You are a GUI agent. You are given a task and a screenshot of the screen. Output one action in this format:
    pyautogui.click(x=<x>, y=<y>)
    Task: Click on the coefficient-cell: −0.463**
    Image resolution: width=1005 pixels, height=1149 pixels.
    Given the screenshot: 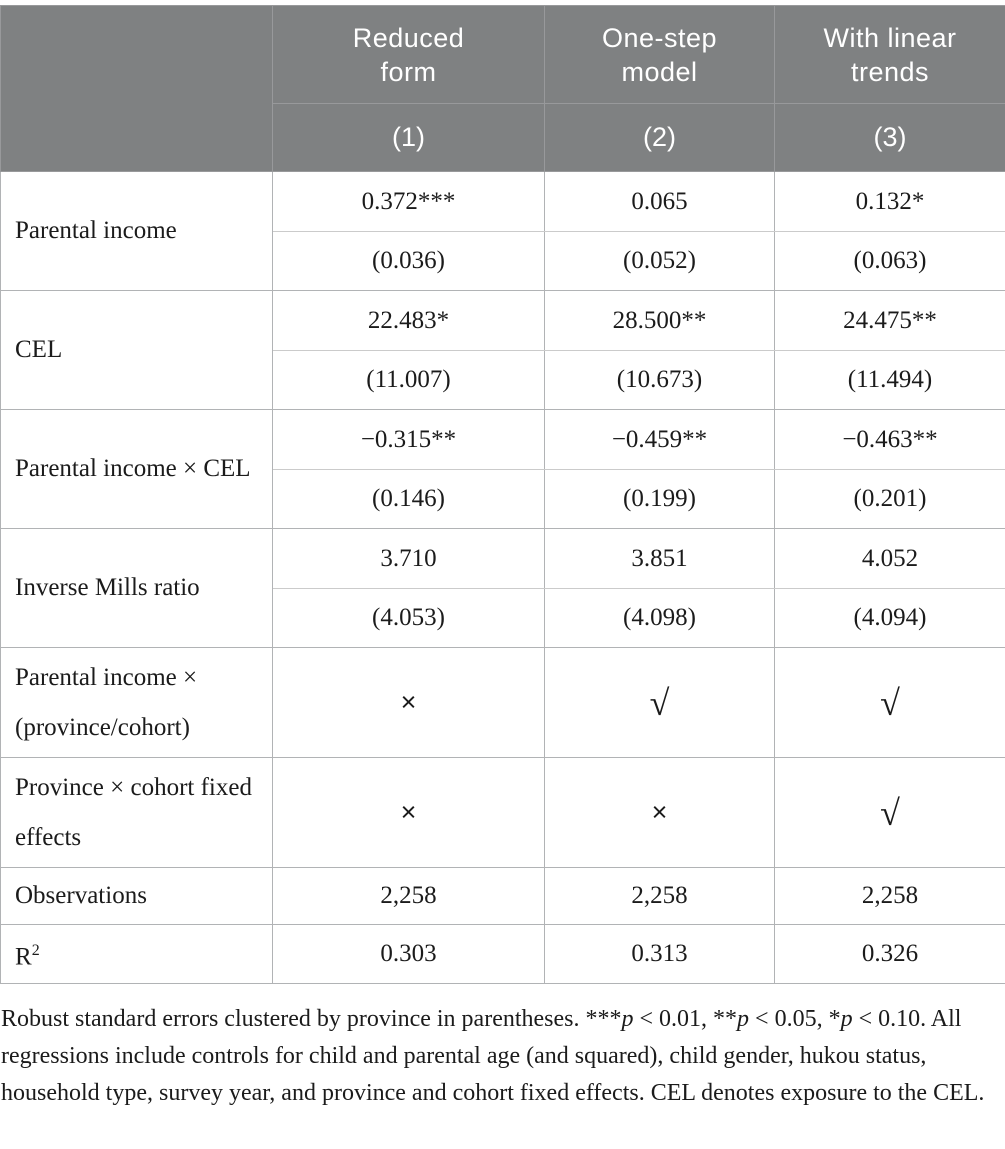 What is the action you would take?
    pyautogui.click(x=889, y=439)
    